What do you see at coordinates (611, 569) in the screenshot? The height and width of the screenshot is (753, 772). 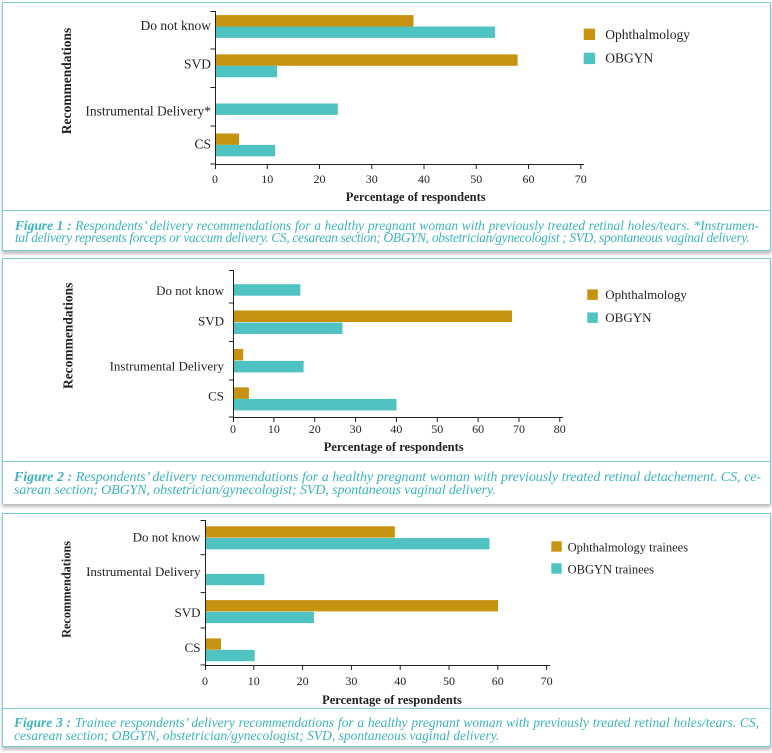 I see `svg-text: OBGYN trainees` at bounding box center [611, 569].